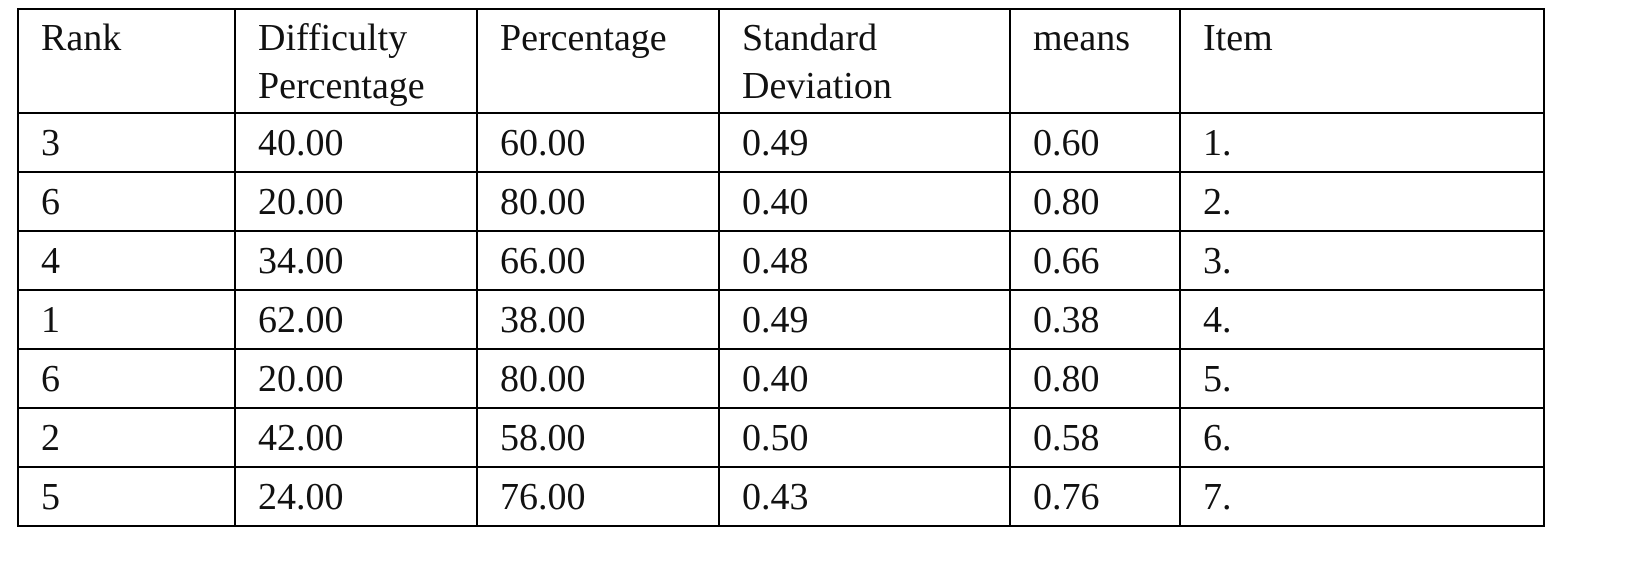 This screenshot has width=1648, height=561. I want to click on table-cell: 5, so click(126, 496).